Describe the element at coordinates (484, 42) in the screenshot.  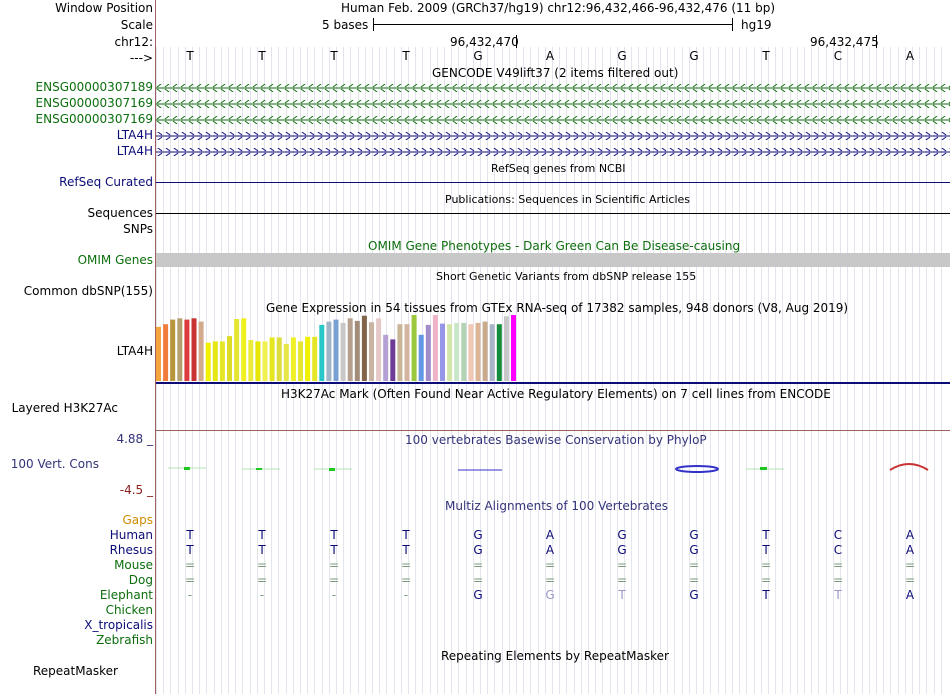
I see `coord-label-1: 96,432,470` at that location.